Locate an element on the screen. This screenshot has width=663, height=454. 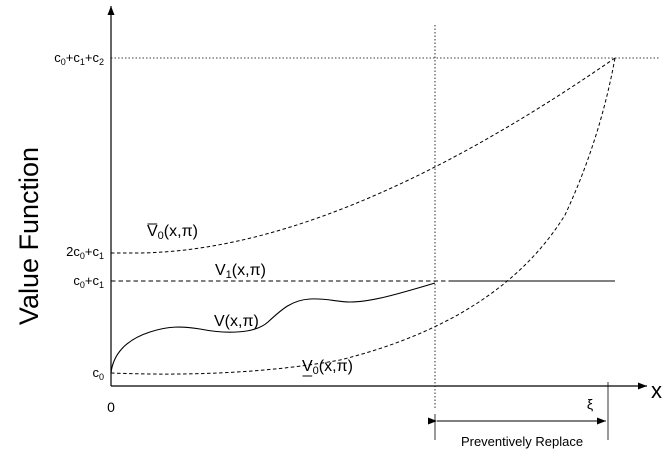
x-axis-symbol: x is located at coordinates (656, 390).